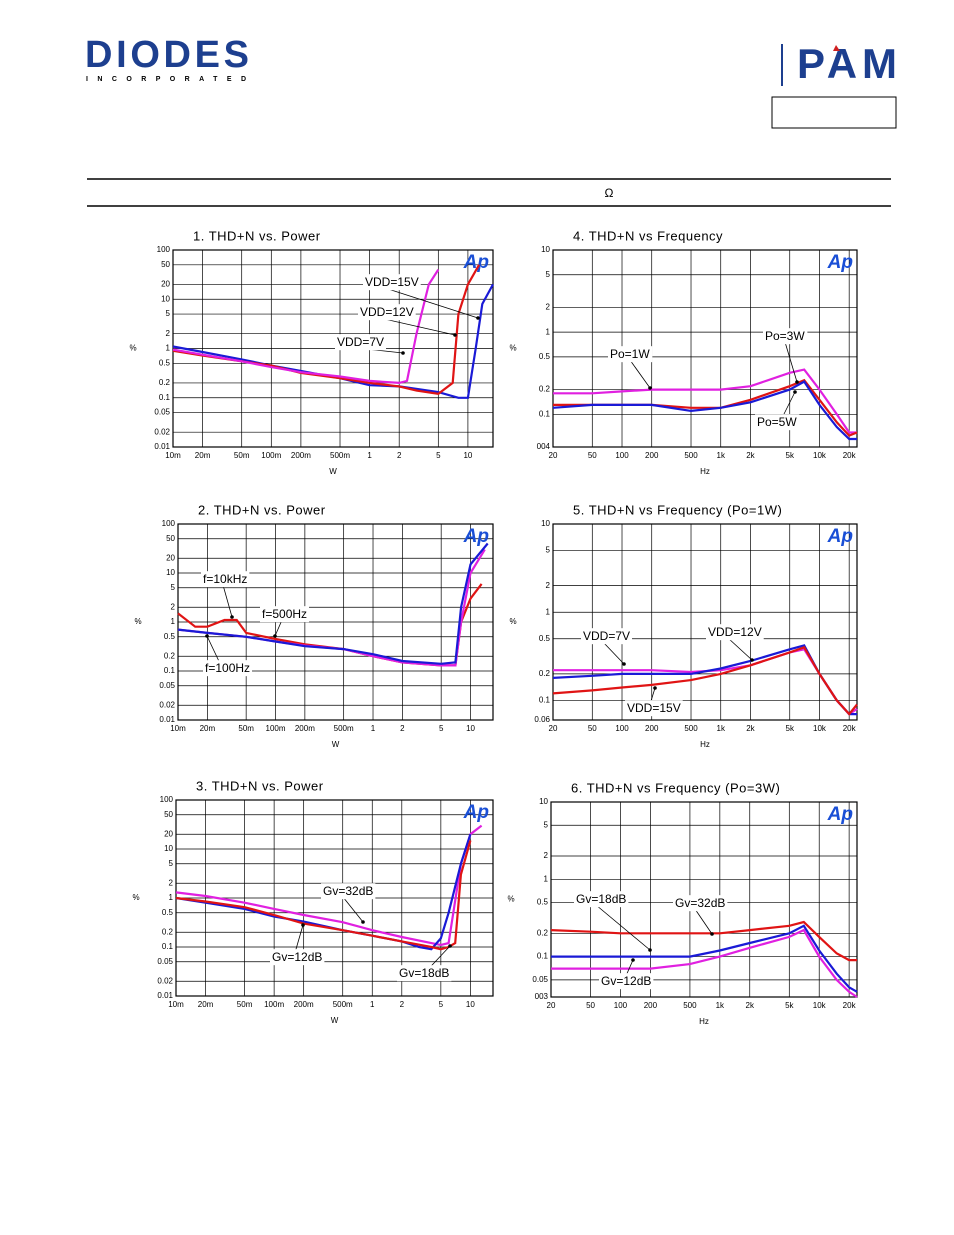 The height and width of the screenshot is (1235, 954). I want to click on x-tick-label: 50, so click(590, 1005).